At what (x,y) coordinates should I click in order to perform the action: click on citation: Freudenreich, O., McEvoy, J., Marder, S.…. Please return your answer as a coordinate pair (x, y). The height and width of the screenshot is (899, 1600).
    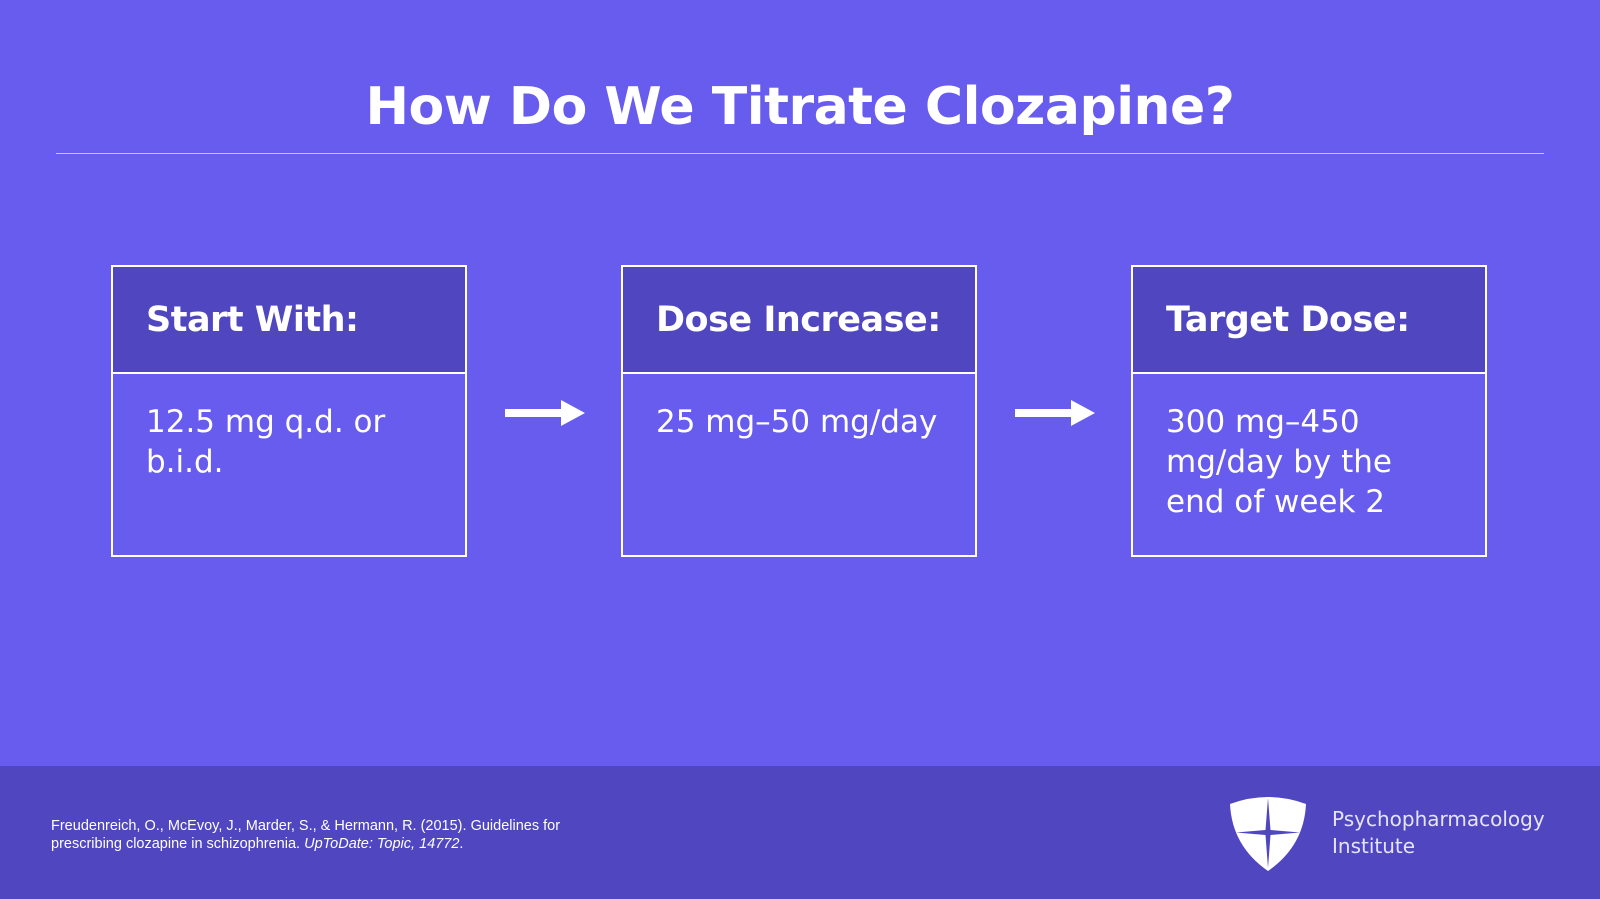
    Looking at the image, I should click on (331, 835).